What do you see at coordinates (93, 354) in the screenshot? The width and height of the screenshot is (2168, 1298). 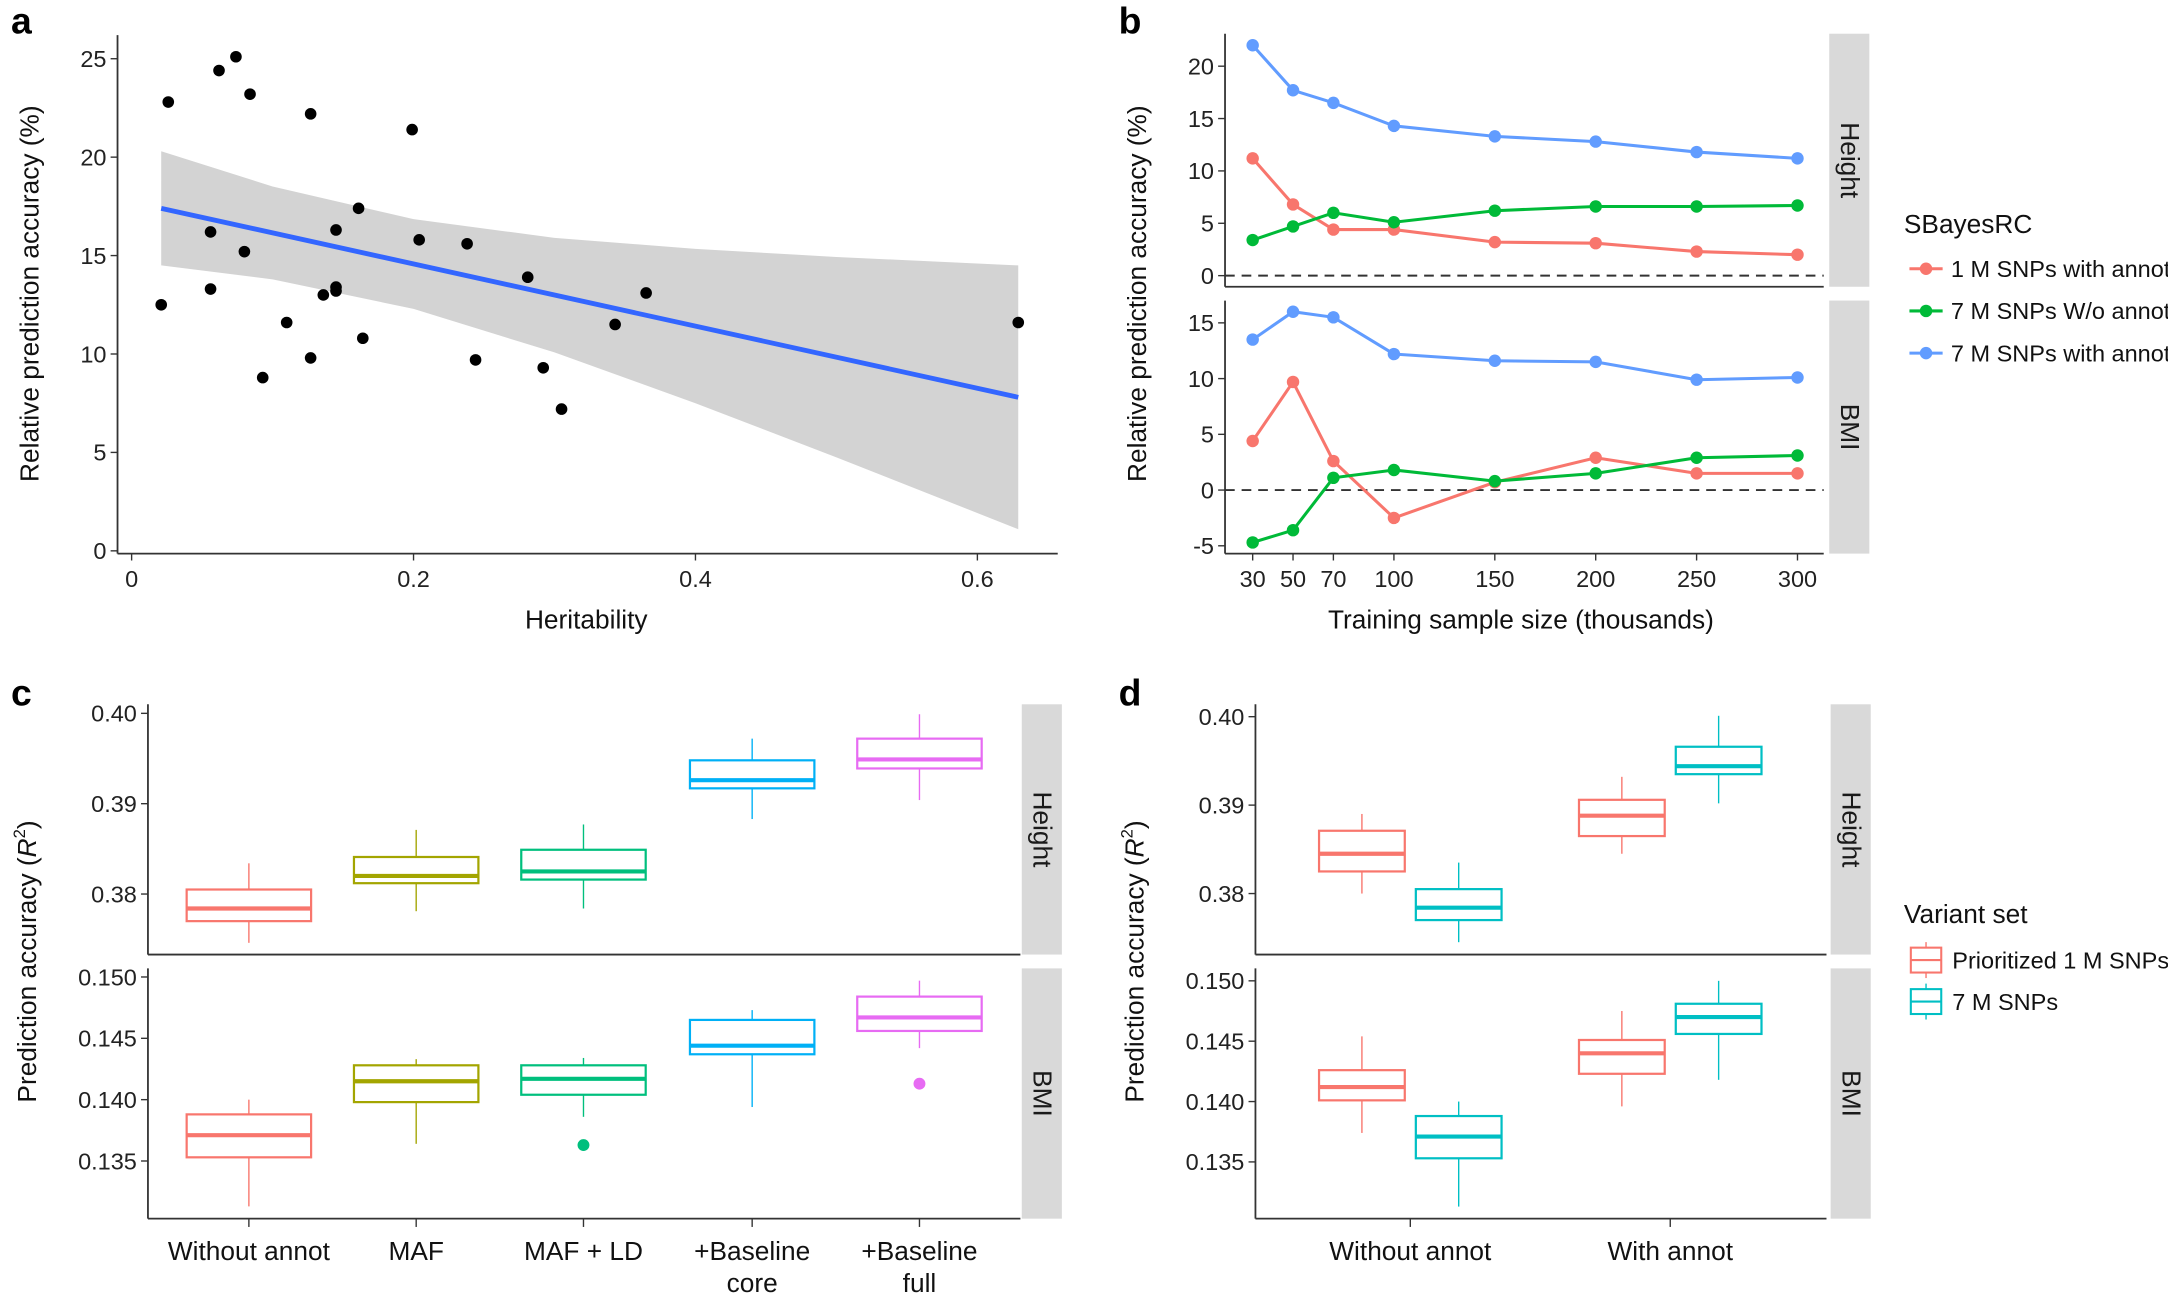 I see `panel-a-y-tick-label: 10` at bounding box center [93, 354].